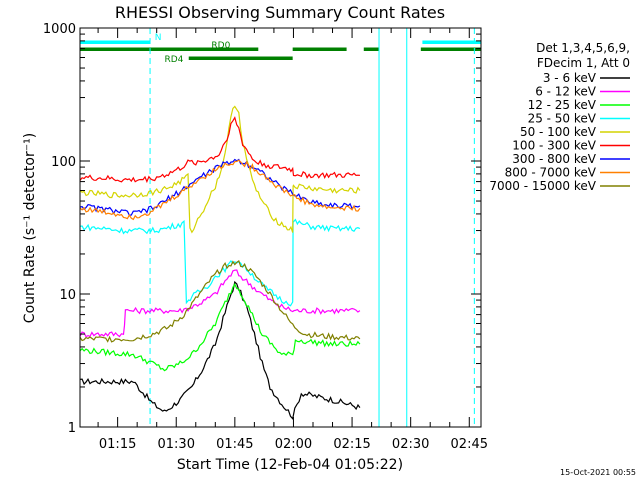 The height and width of the screenshot is (480, 640). Describe the element at coordinates (469, 444) in the screenshot. I see `x-tick-label-6: 02:45` at that location.